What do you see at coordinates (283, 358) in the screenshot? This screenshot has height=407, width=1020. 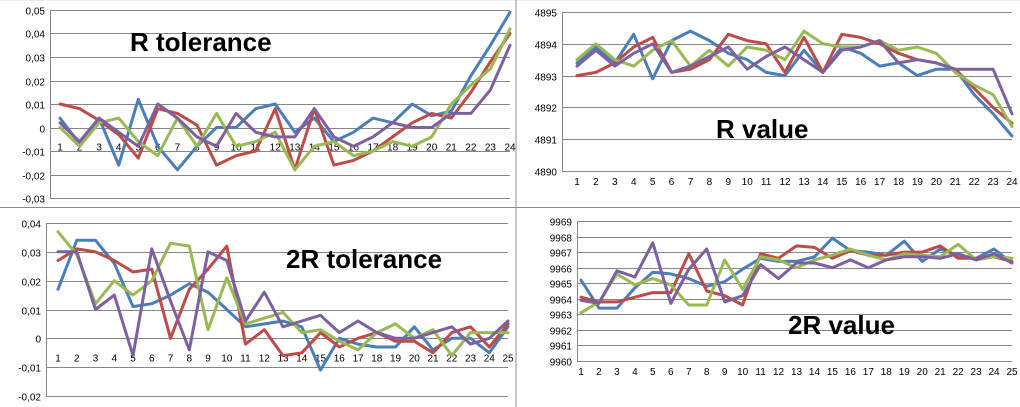 I see `2r-tolerance-x-tick-label: 13` at bounding box center [283, 358].